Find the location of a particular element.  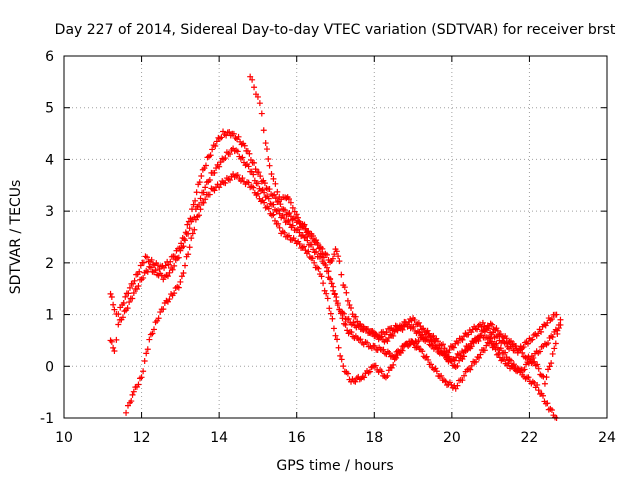

x-tick-label: 10 is located at coordinates (64, 438).